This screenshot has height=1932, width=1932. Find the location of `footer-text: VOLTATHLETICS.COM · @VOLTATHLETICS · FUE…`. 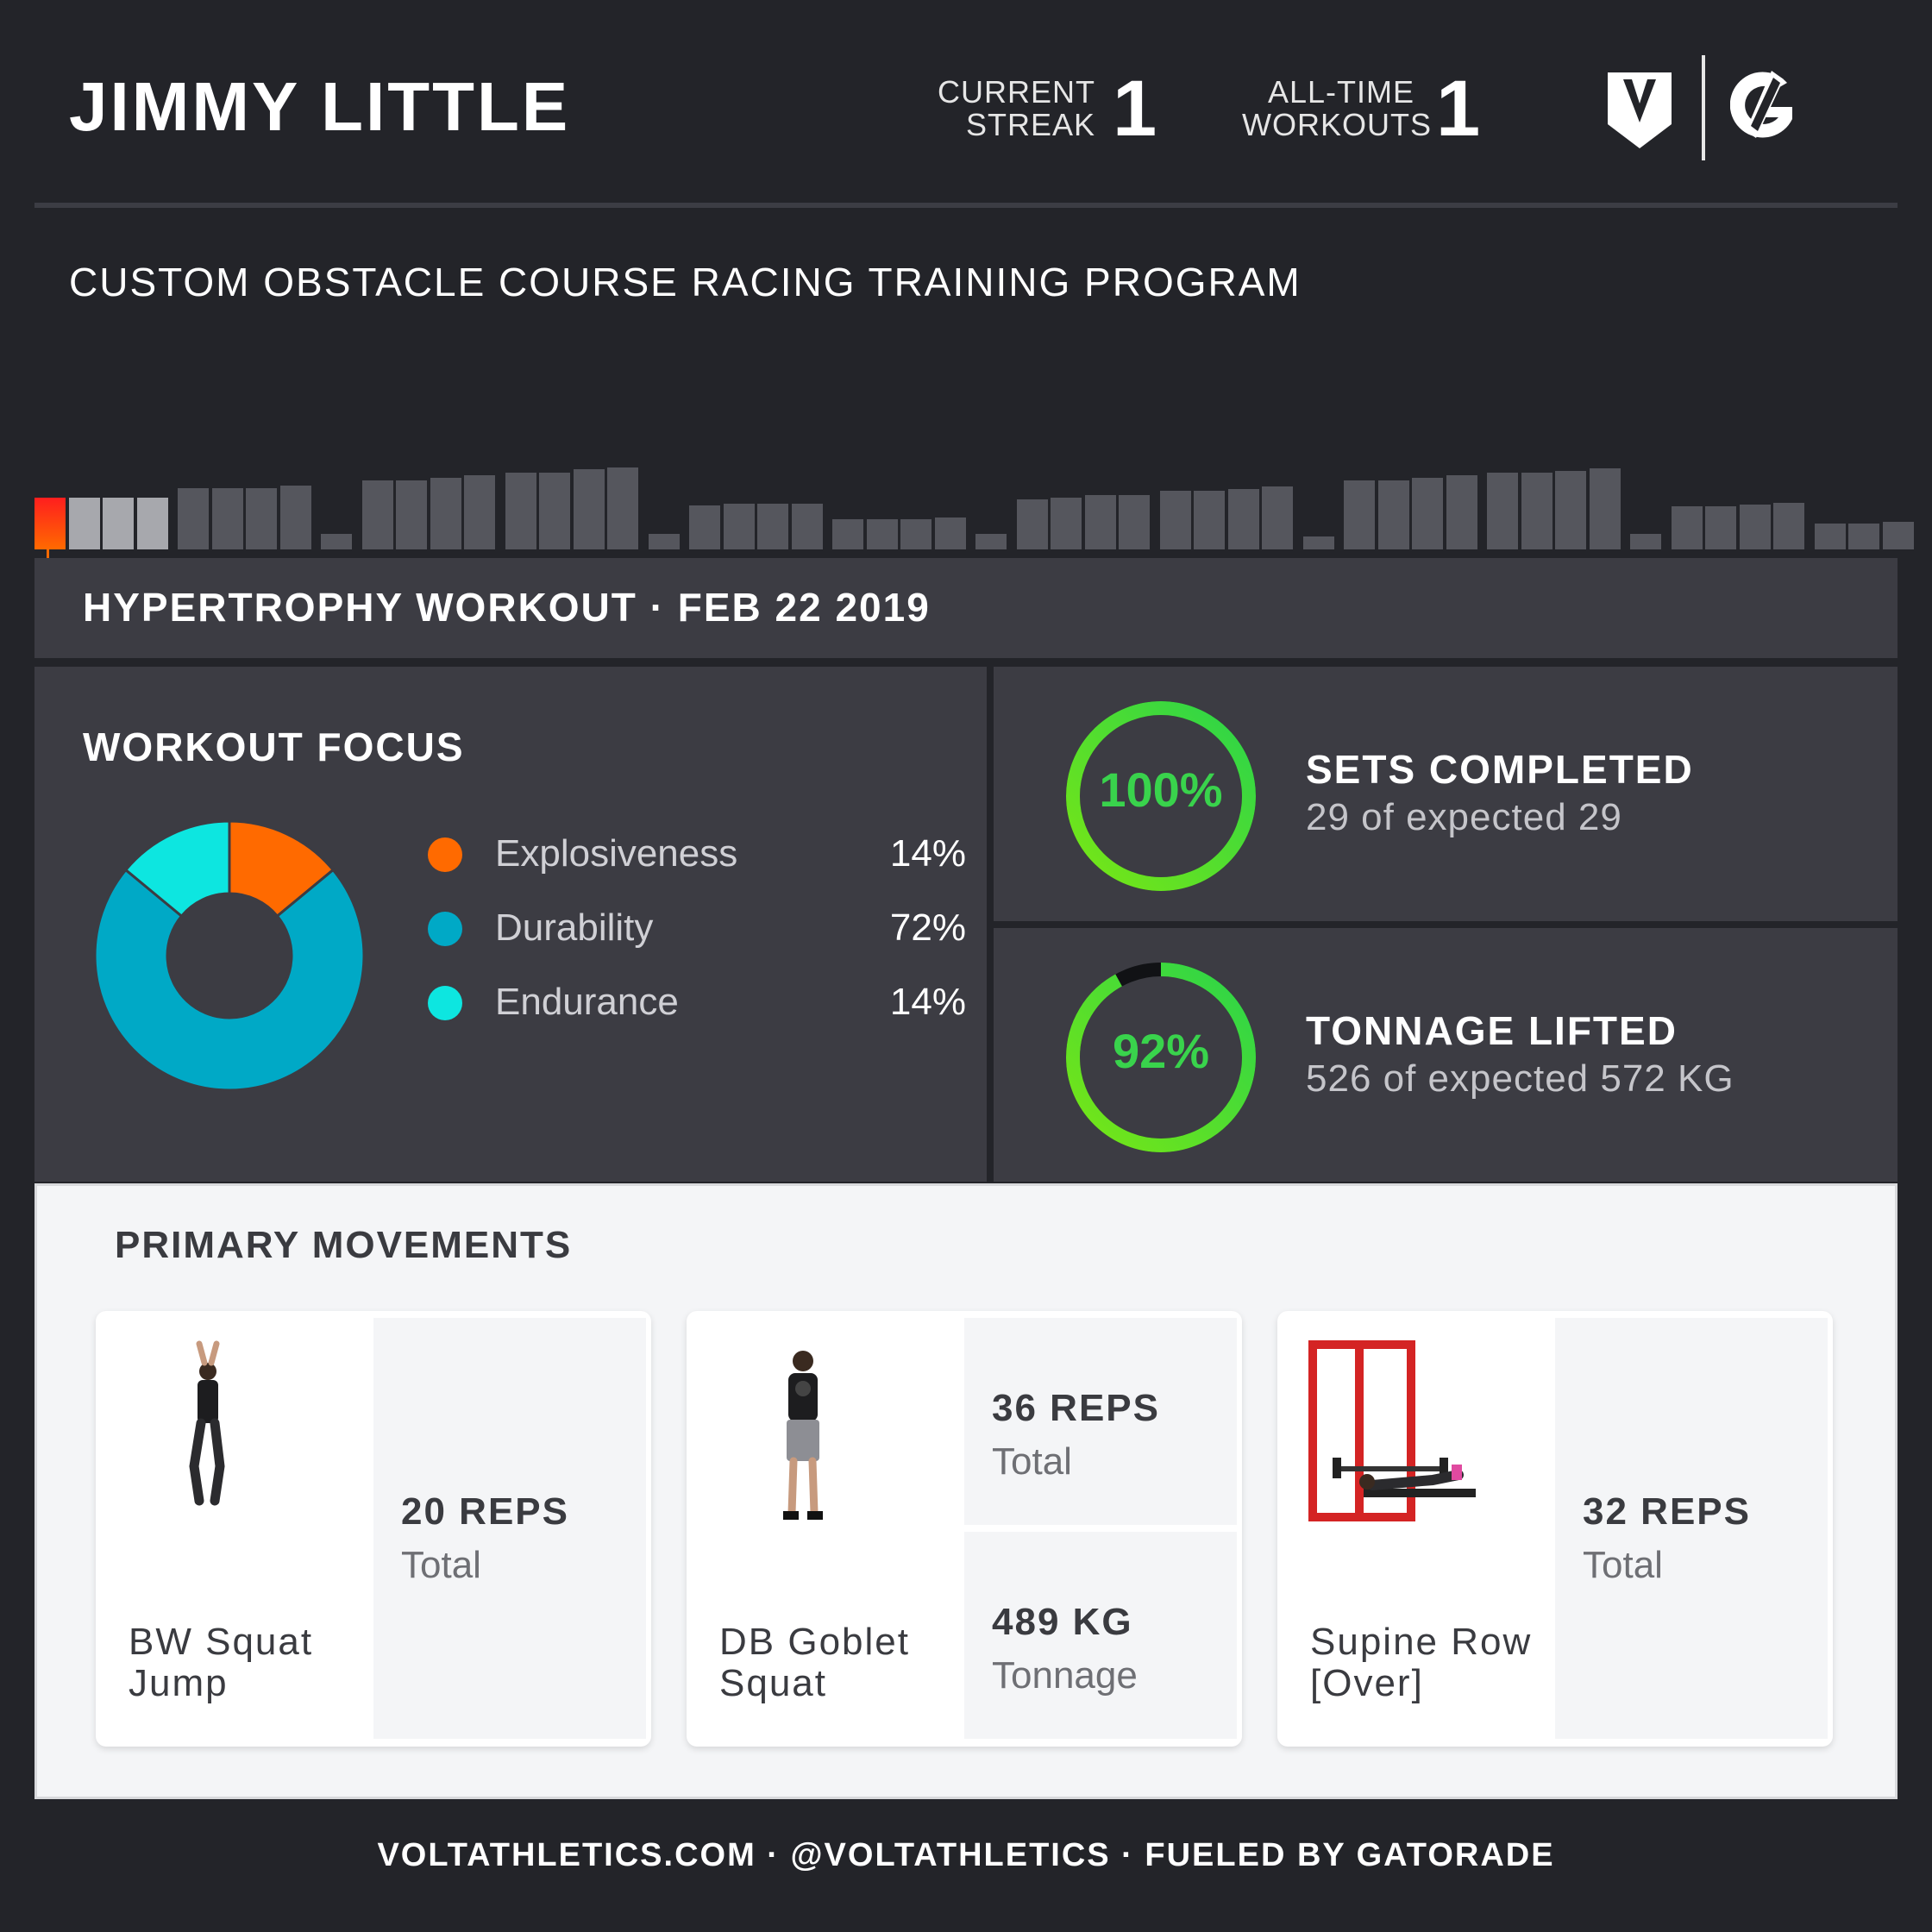

footer-text: VOLTATHLETICS.COM · @VOLTATHLETICS · FUE… is located at coordinates (966, 1855).